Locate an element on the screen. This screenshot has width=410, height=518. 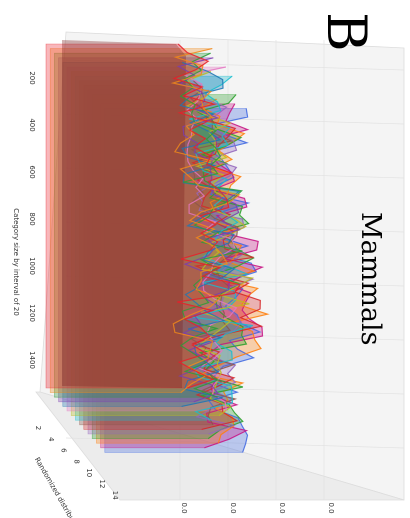
y-tick-label: 4 is located at coordinates (51, 439).